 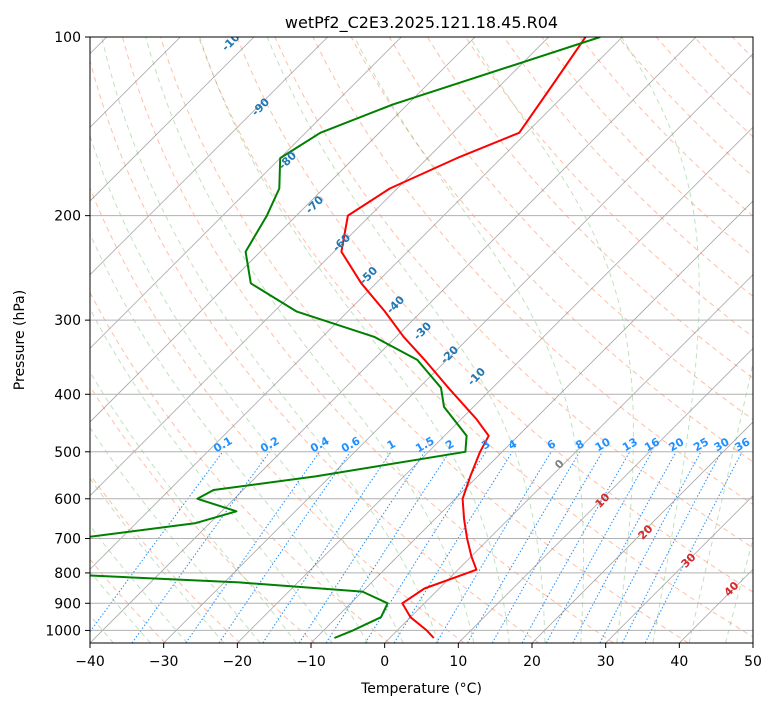 I want to click on y-tick-label: 700, so click(x=67, y=540).